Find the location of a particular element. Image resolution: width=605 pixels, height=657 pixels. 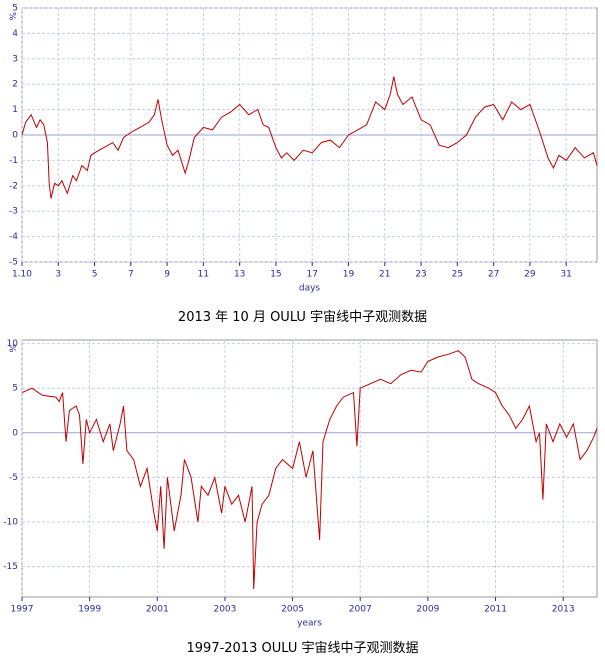

x-tick-label: 7 is located at coordinates (131, 275).